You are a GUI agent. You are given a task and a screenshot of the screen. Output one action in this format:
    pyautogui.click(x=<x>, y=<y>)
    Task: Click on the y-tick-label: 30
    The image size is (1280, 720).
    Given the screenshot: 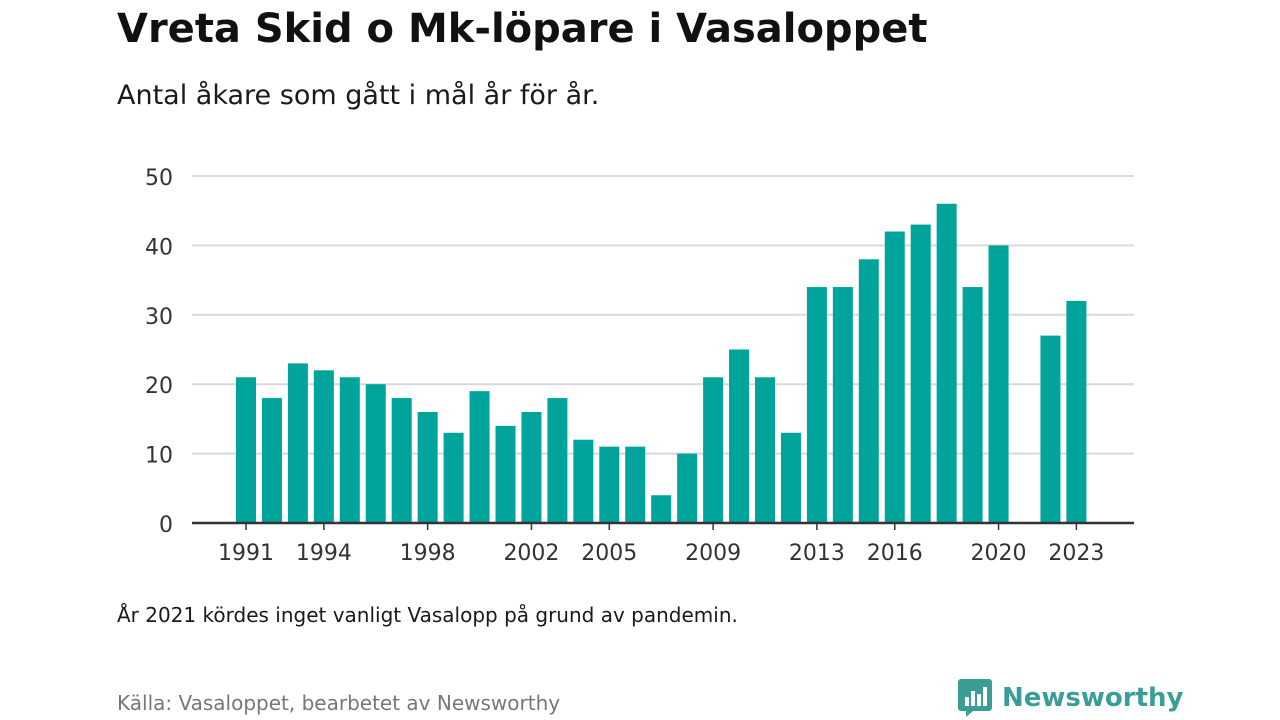 What is the action you would take?
    pyautogui.click(x=159, y=317)
    